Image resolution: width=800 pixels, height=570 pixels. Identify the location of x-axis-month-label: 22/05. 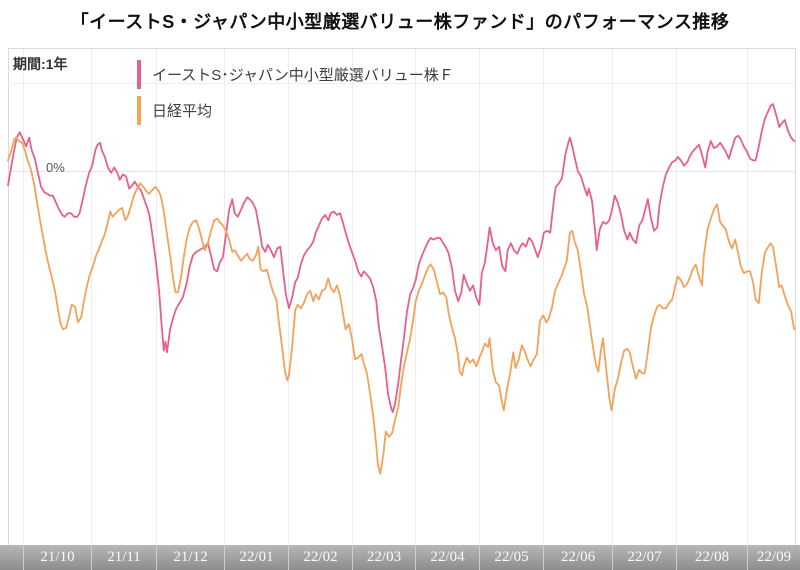
(511, 557).